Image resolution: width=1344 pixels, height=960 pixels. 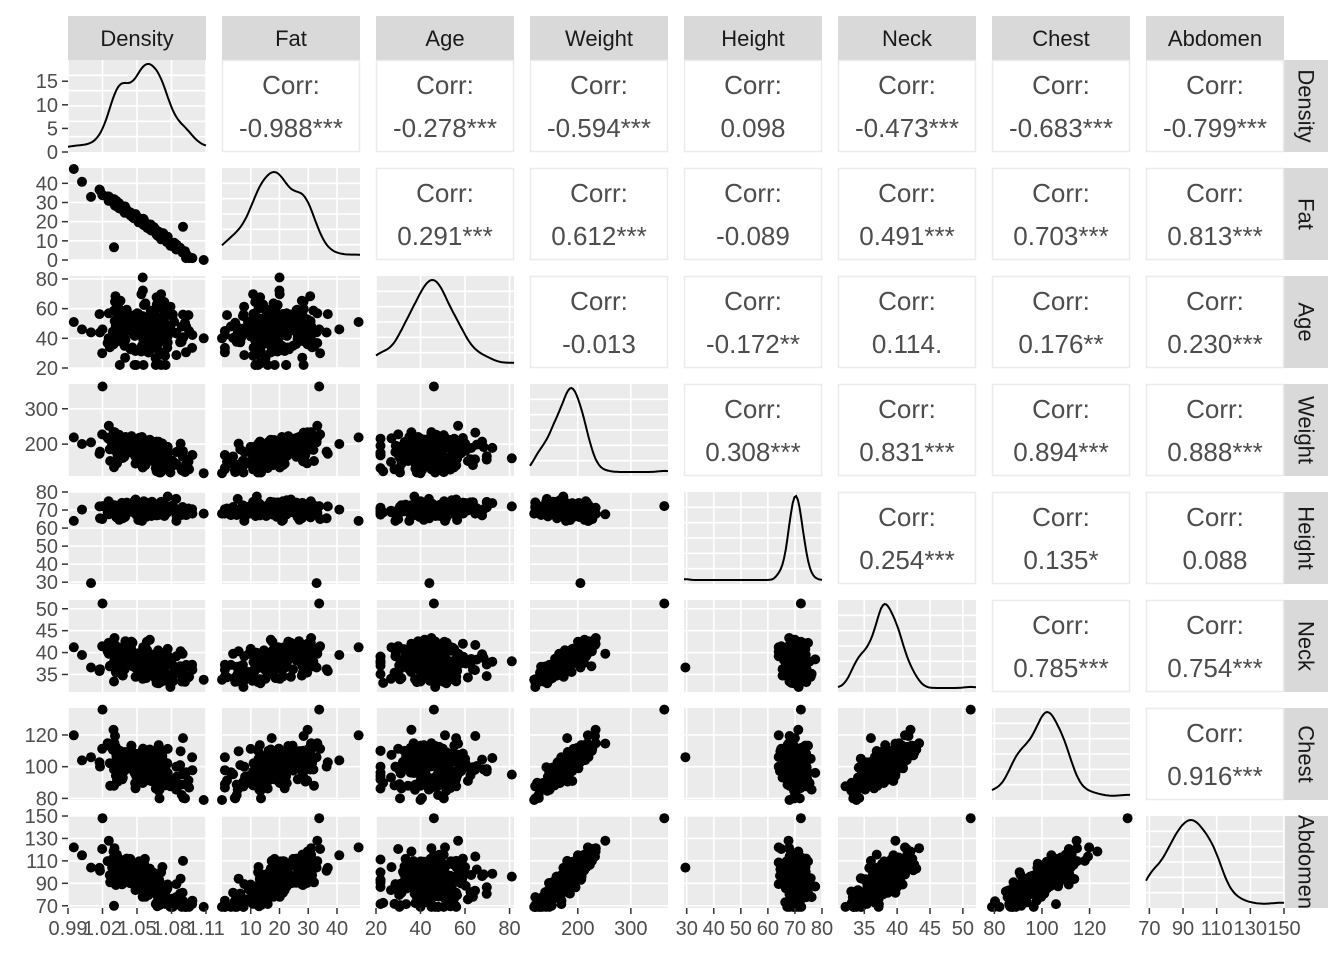 What do you see at coordinates (1306, 862) in the screenshot?
I see `row-strip-label: Abdomen` at bounding box center [1306, 862].